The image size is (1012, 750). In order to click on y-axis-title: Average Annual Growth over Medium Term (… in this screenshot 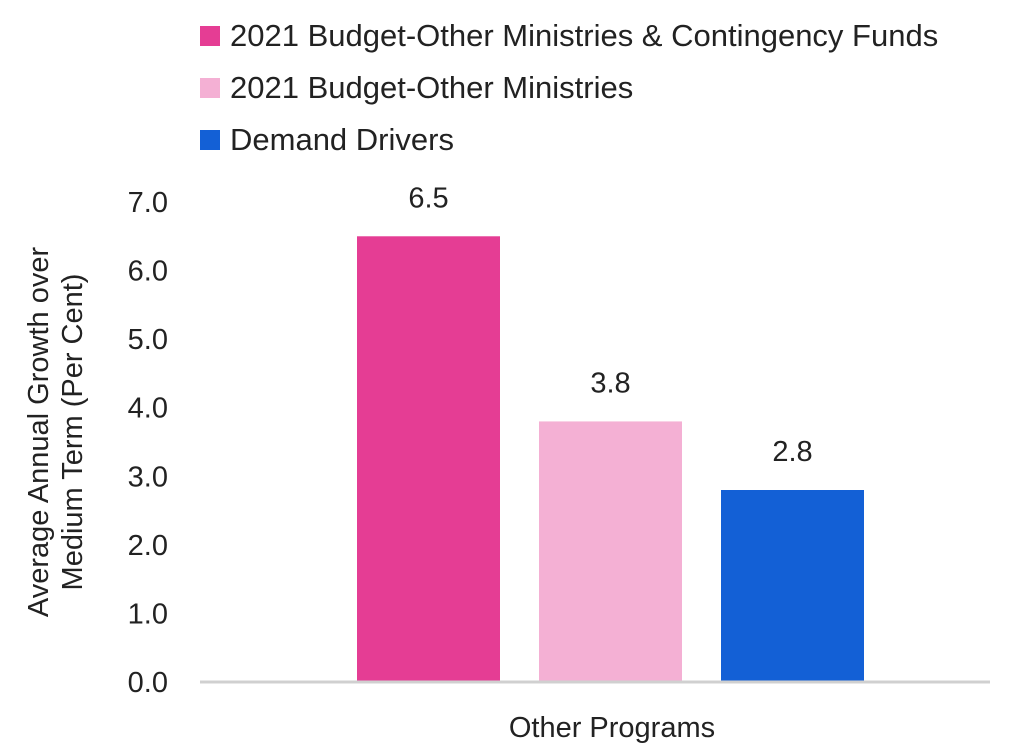, I will do `click(56, 432)`.